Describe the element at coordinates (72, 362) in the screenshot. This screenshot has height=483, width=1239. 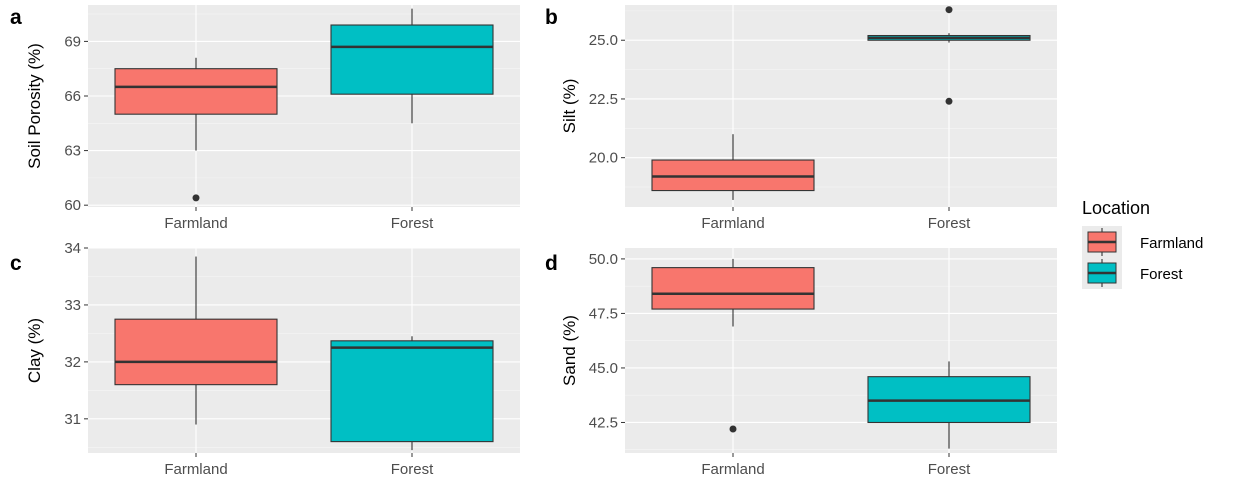
I see `panel-c-y-tick-label: 32` at that location.